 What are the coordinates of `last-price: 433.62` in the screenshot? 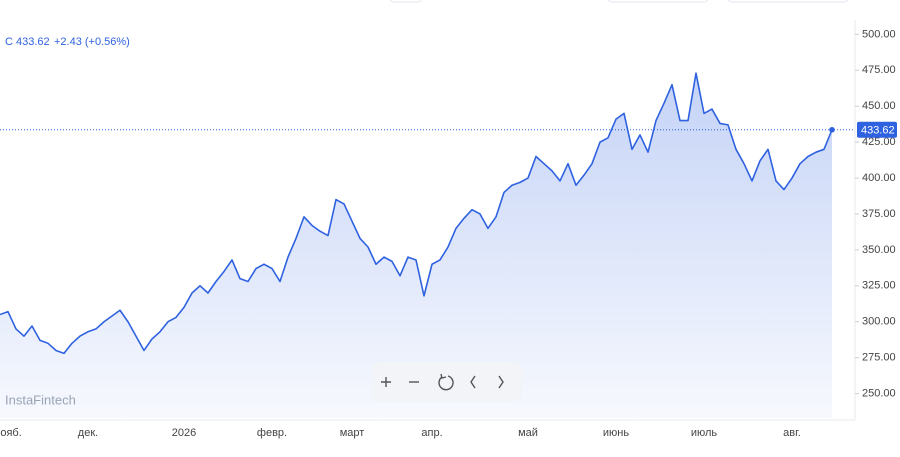 It's located at (33, 42).